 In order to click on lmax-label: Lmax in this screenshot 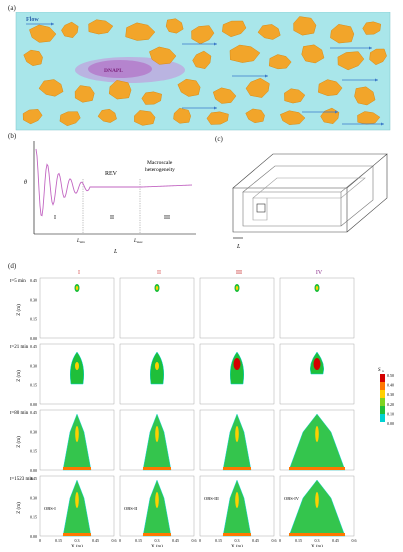, I will do `click(138, 241)`.